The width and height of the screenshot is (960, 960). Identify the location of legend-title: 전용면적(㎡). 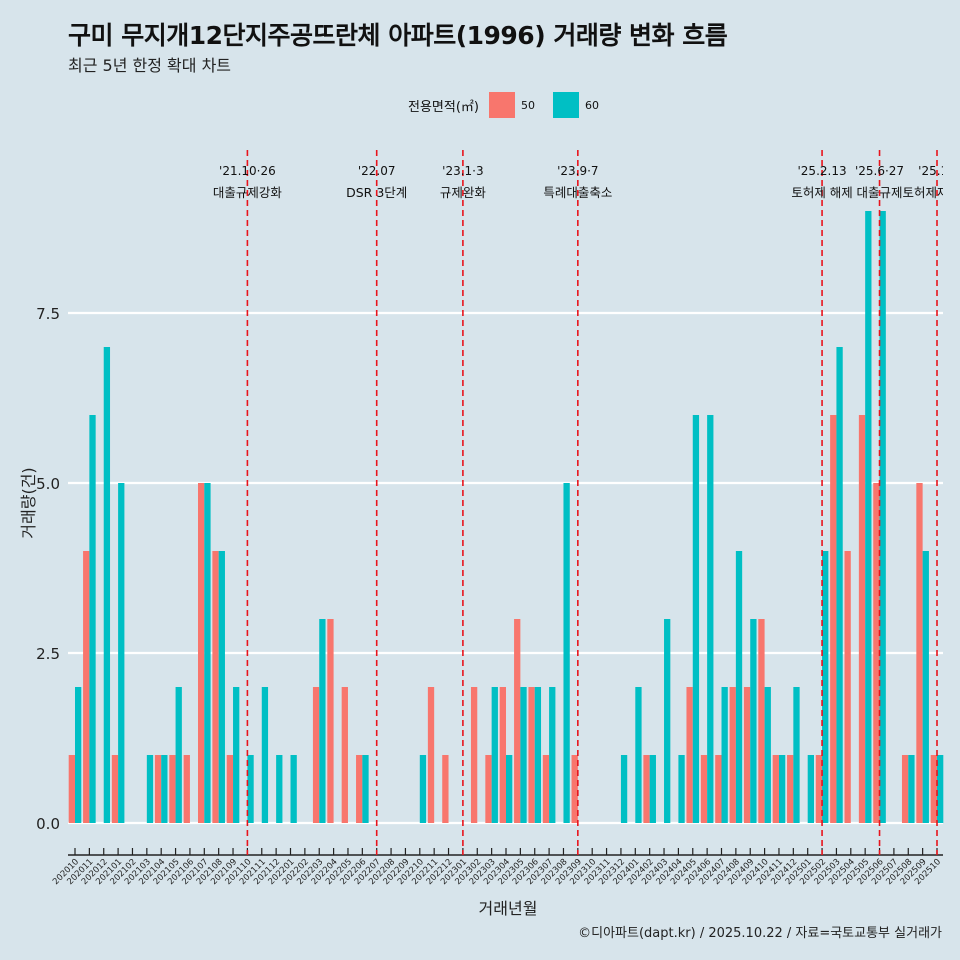
(443, 107).